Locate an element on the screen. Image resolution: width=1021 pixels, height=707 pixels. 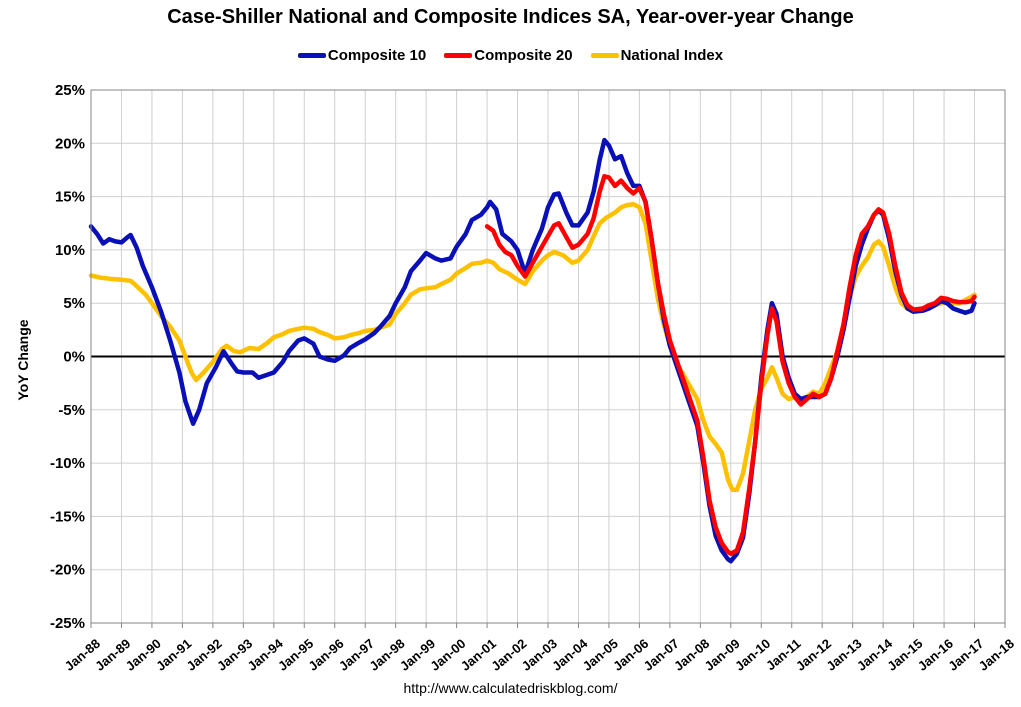
legend-item-composite-10: Composite 10 is located at coordinates (362, 55).